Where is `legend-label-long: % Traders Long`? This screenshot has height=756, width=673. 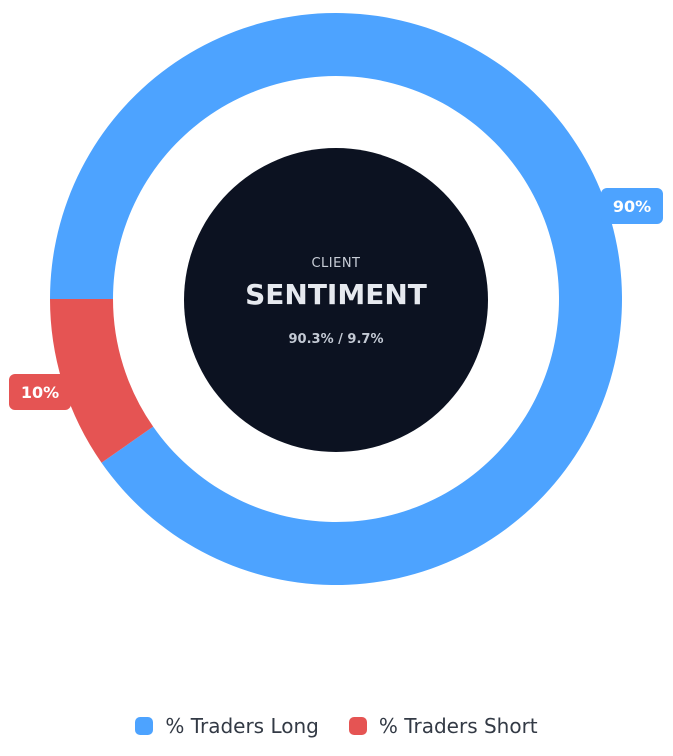 legend-label-long: % Traders Long is located at coordinates (242, 726).